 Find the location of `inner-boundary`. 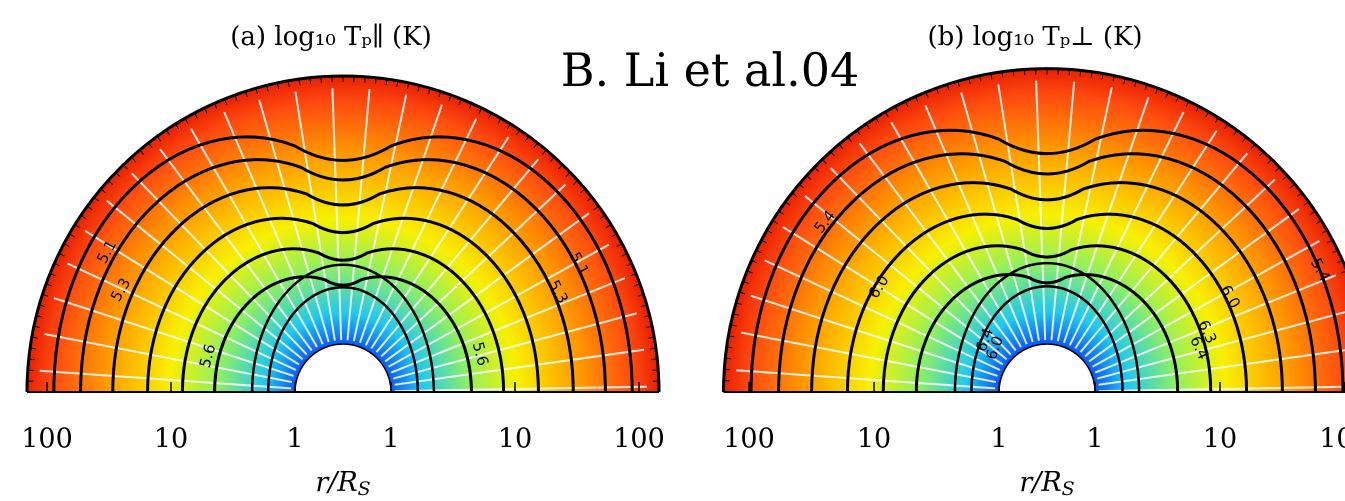

inner-boundary is located at coordinates (1047, 368).